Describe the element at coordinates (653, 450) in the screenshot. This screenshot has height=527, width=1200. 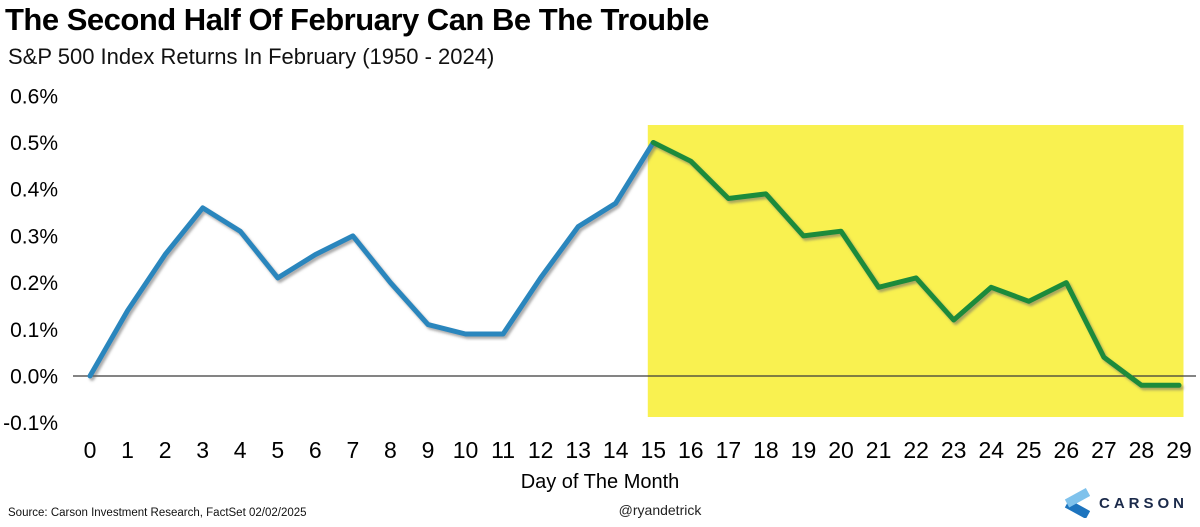
I see `x-tick-label: 15` at that location.